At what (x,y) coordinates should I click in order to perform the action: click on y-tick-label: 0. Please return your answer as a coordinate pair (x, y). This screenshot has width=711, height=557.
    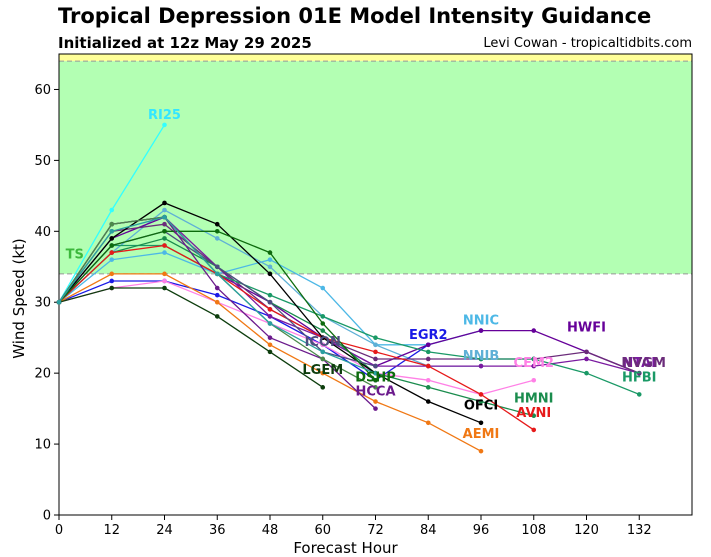
    Looking at the image, I should click on (47, 516).